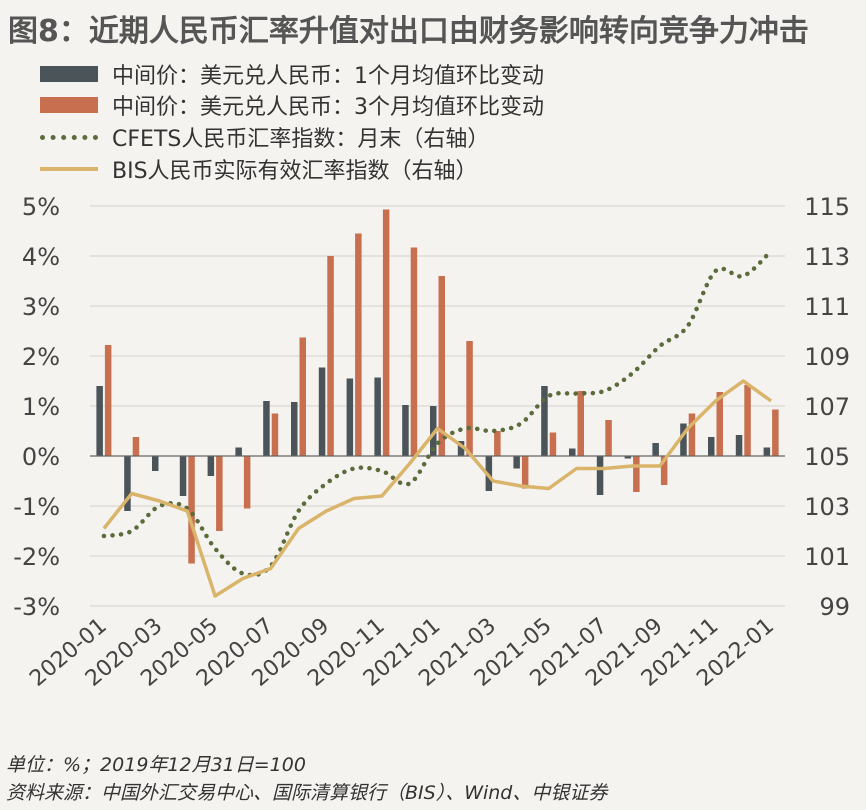 This screenshot has height=810, width=866. I want to click on left-axis-tick-label: 5%, so click(41, 207).